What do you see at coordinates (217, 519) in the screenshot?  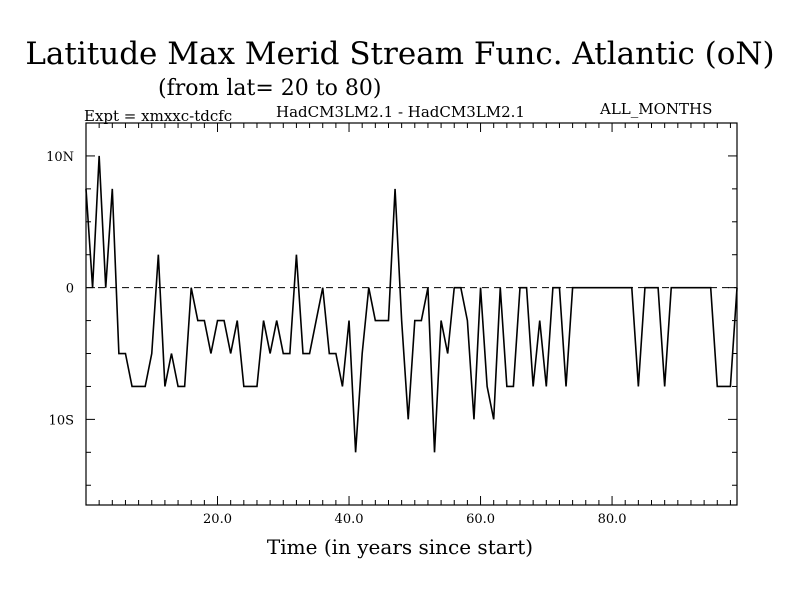 I see `x-tick-label: 20.0` at bounding box center [217, 519].